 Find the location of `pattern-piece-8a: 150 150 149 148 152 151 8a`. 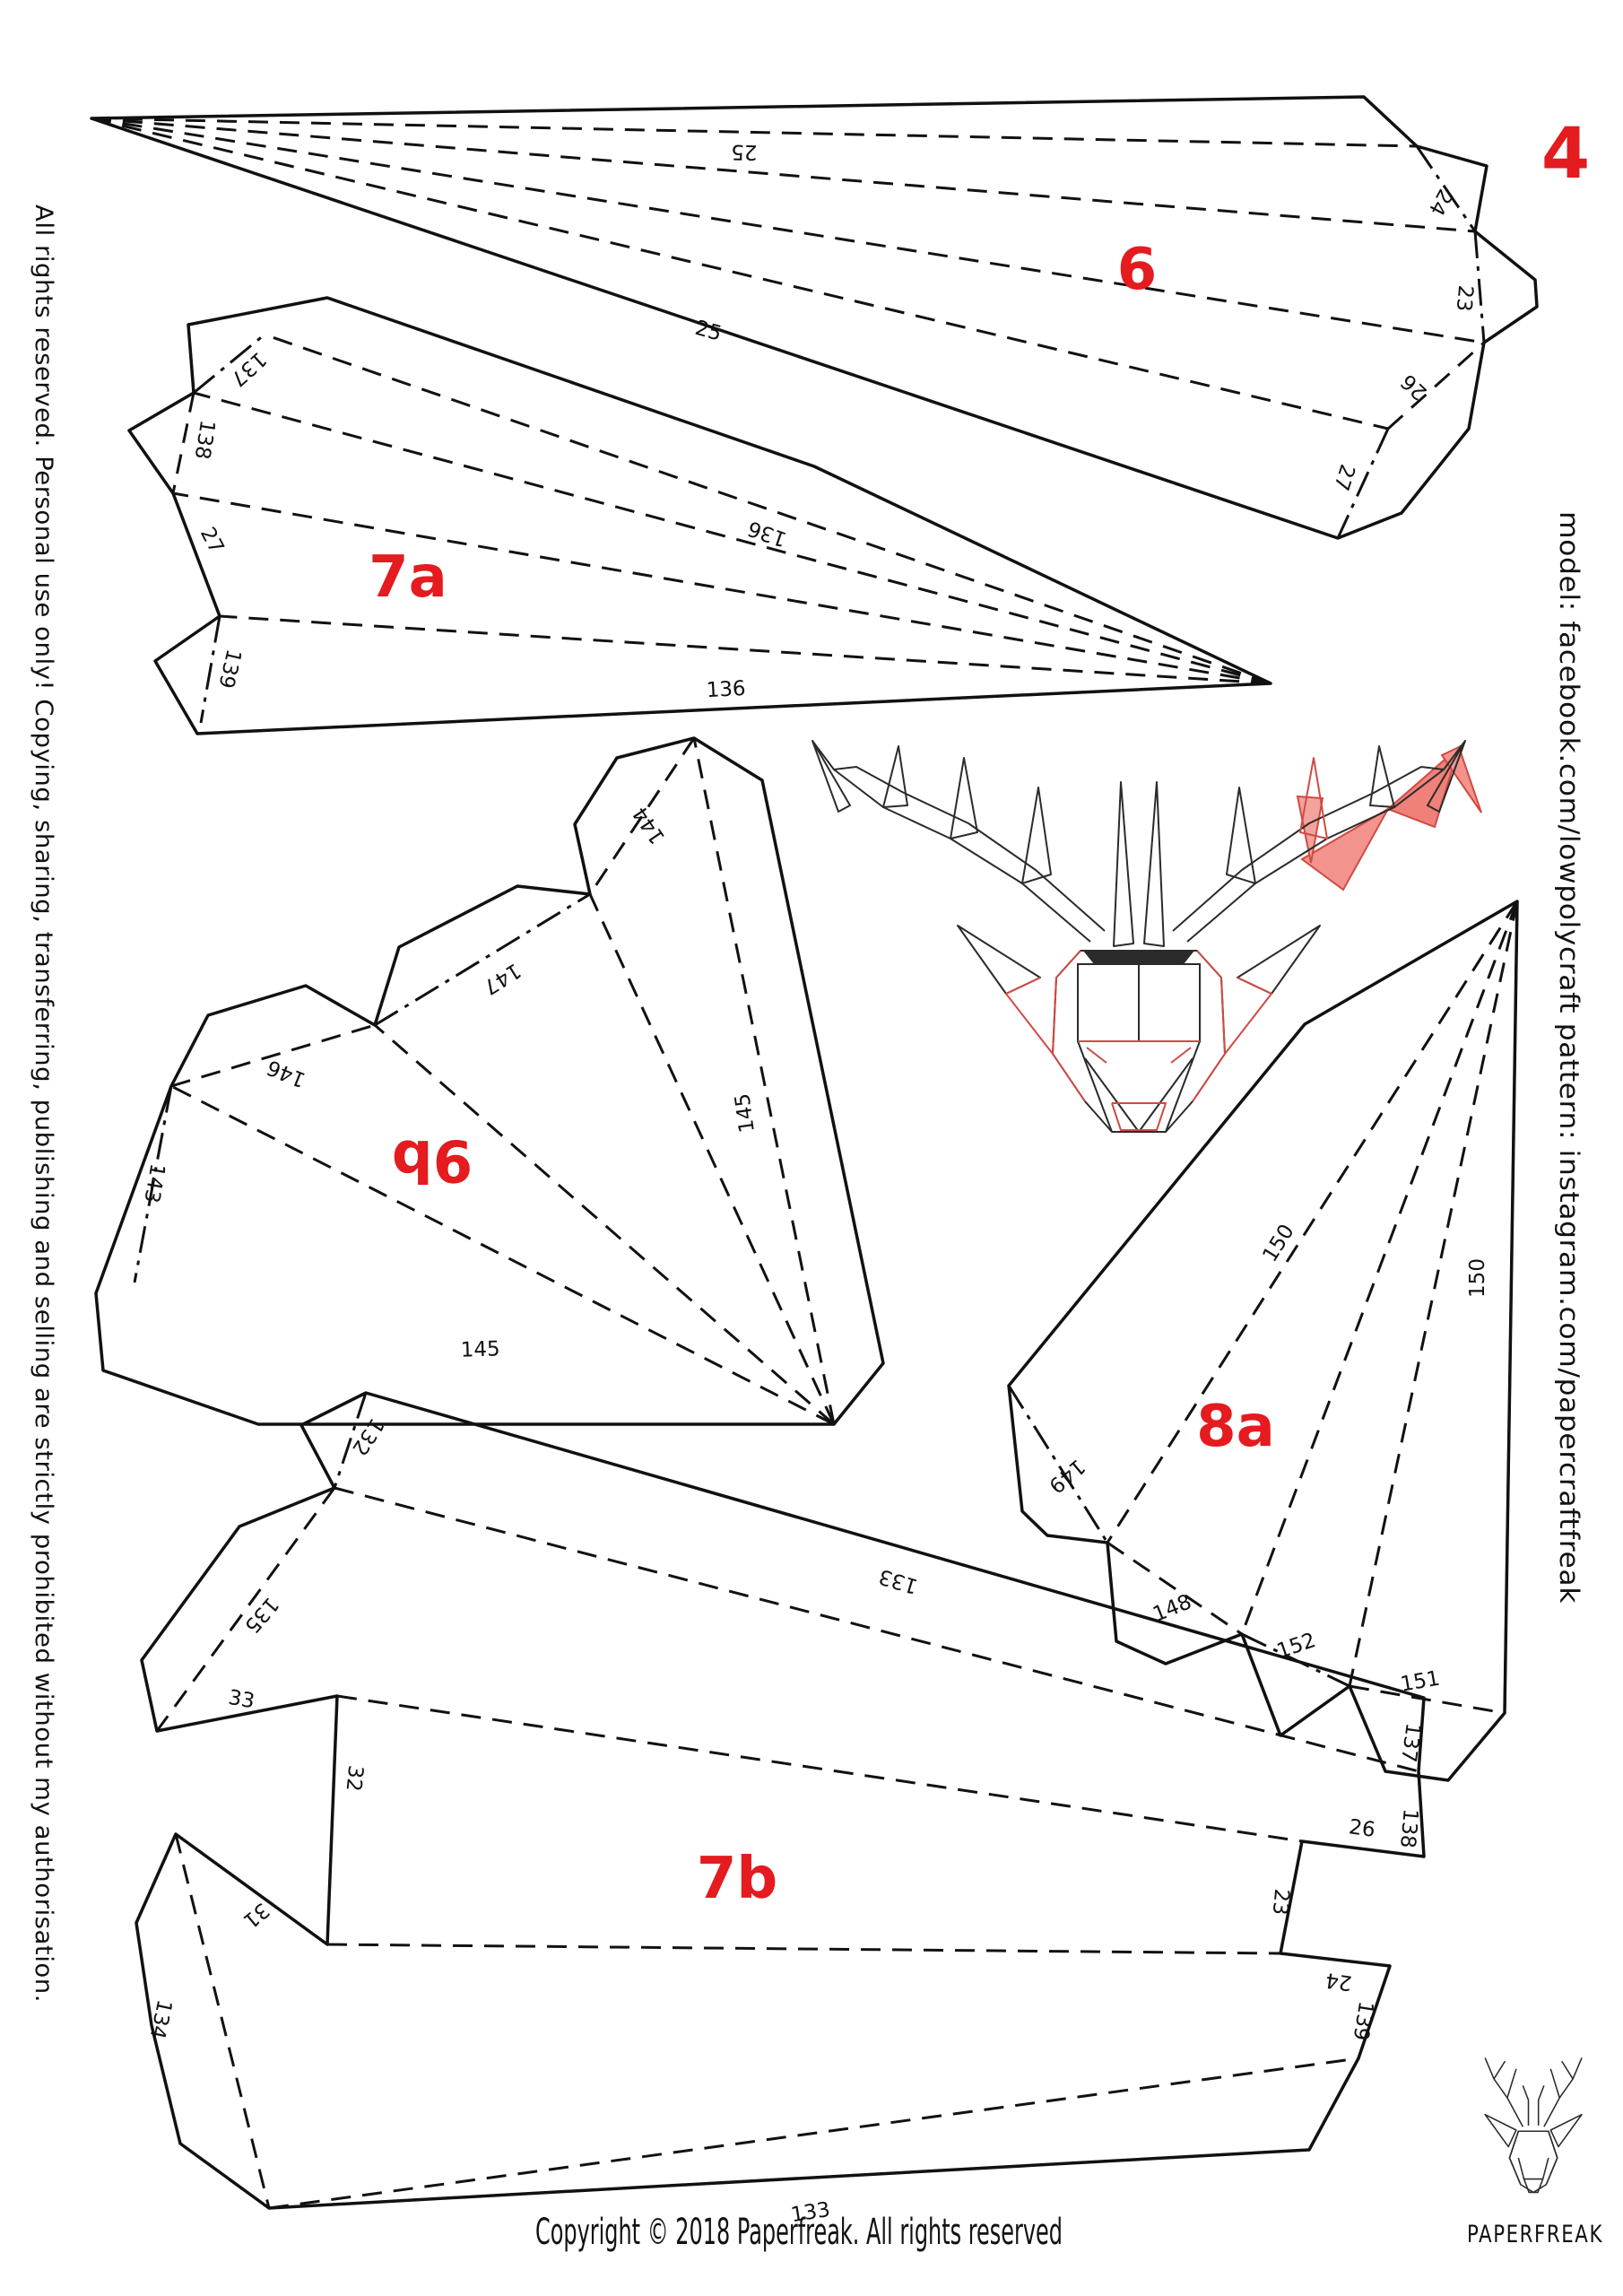

pattern-piece-8a: 150 150 149 148 152 151 8a is located at coordinates (1263, 1341).